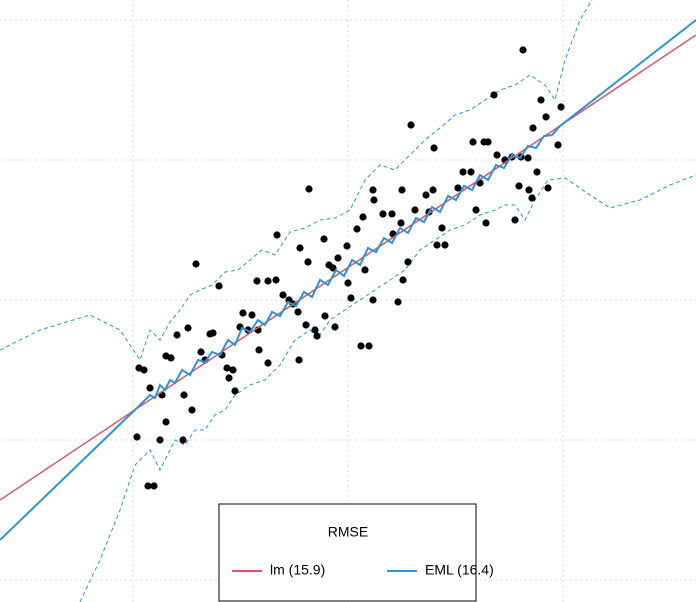 This screenshot has height=602, width=696. Describe the element at coordinates (459, 570) in the screenshot. I see `legend-label: EML (16.4)` at that location.